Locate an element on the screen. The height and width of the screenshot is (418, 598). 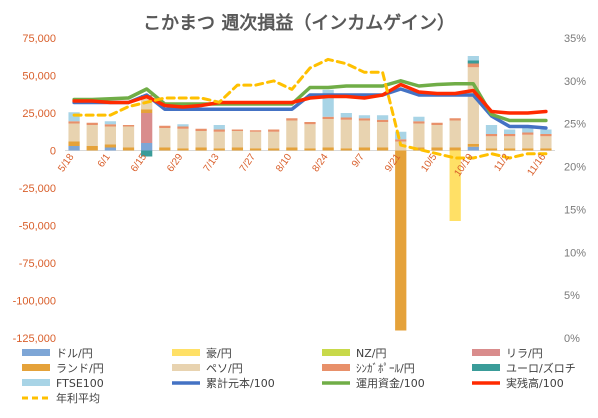
left-tick-label: 25,000 is located at coordinates (39, 114).